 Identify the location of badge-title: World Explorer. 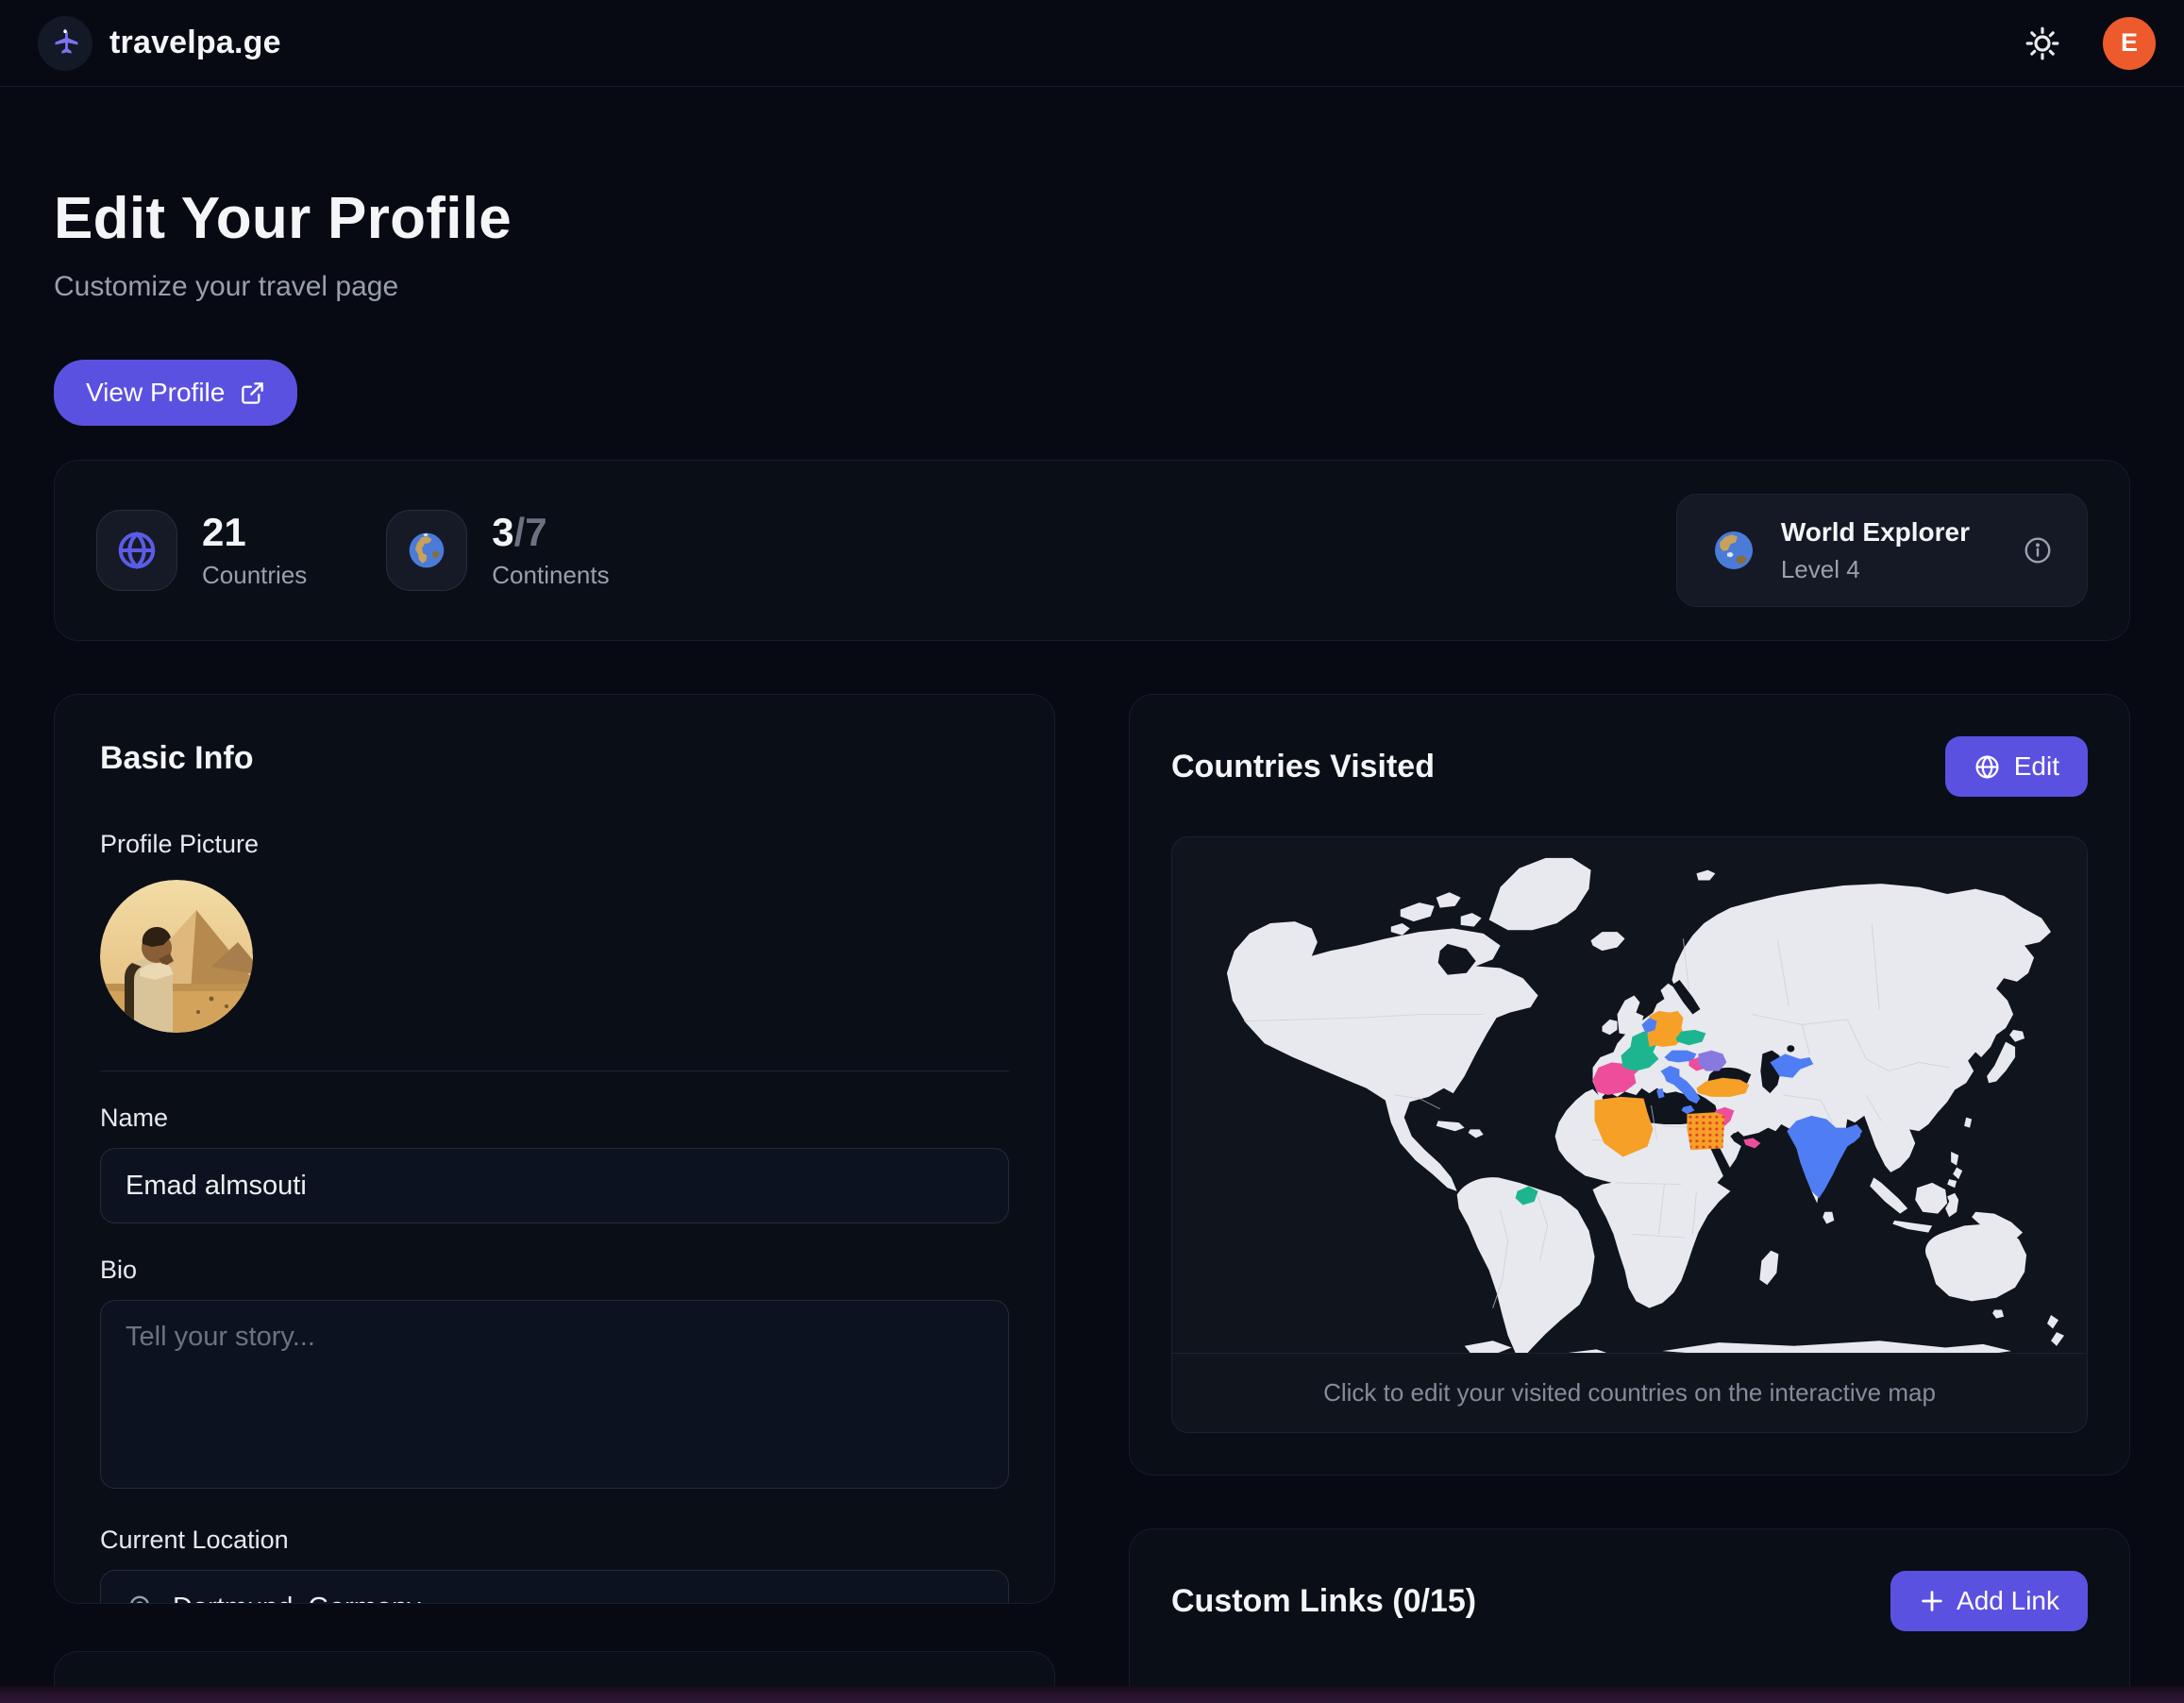
(1875, 531).